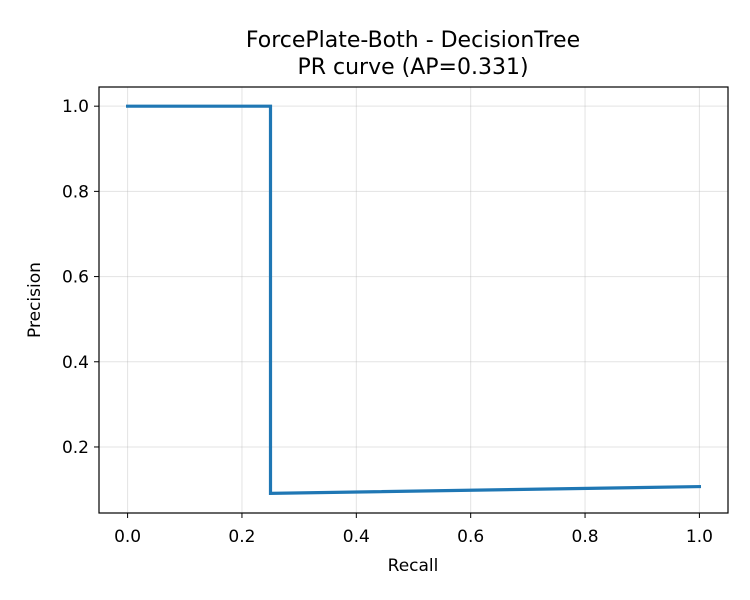 The height and width of the screenshot is (600, 750). What do you see at coordinates (75, 363) in the screenshot?
I see `y-tick-label: 0.4` at bounding box center [75, 363].